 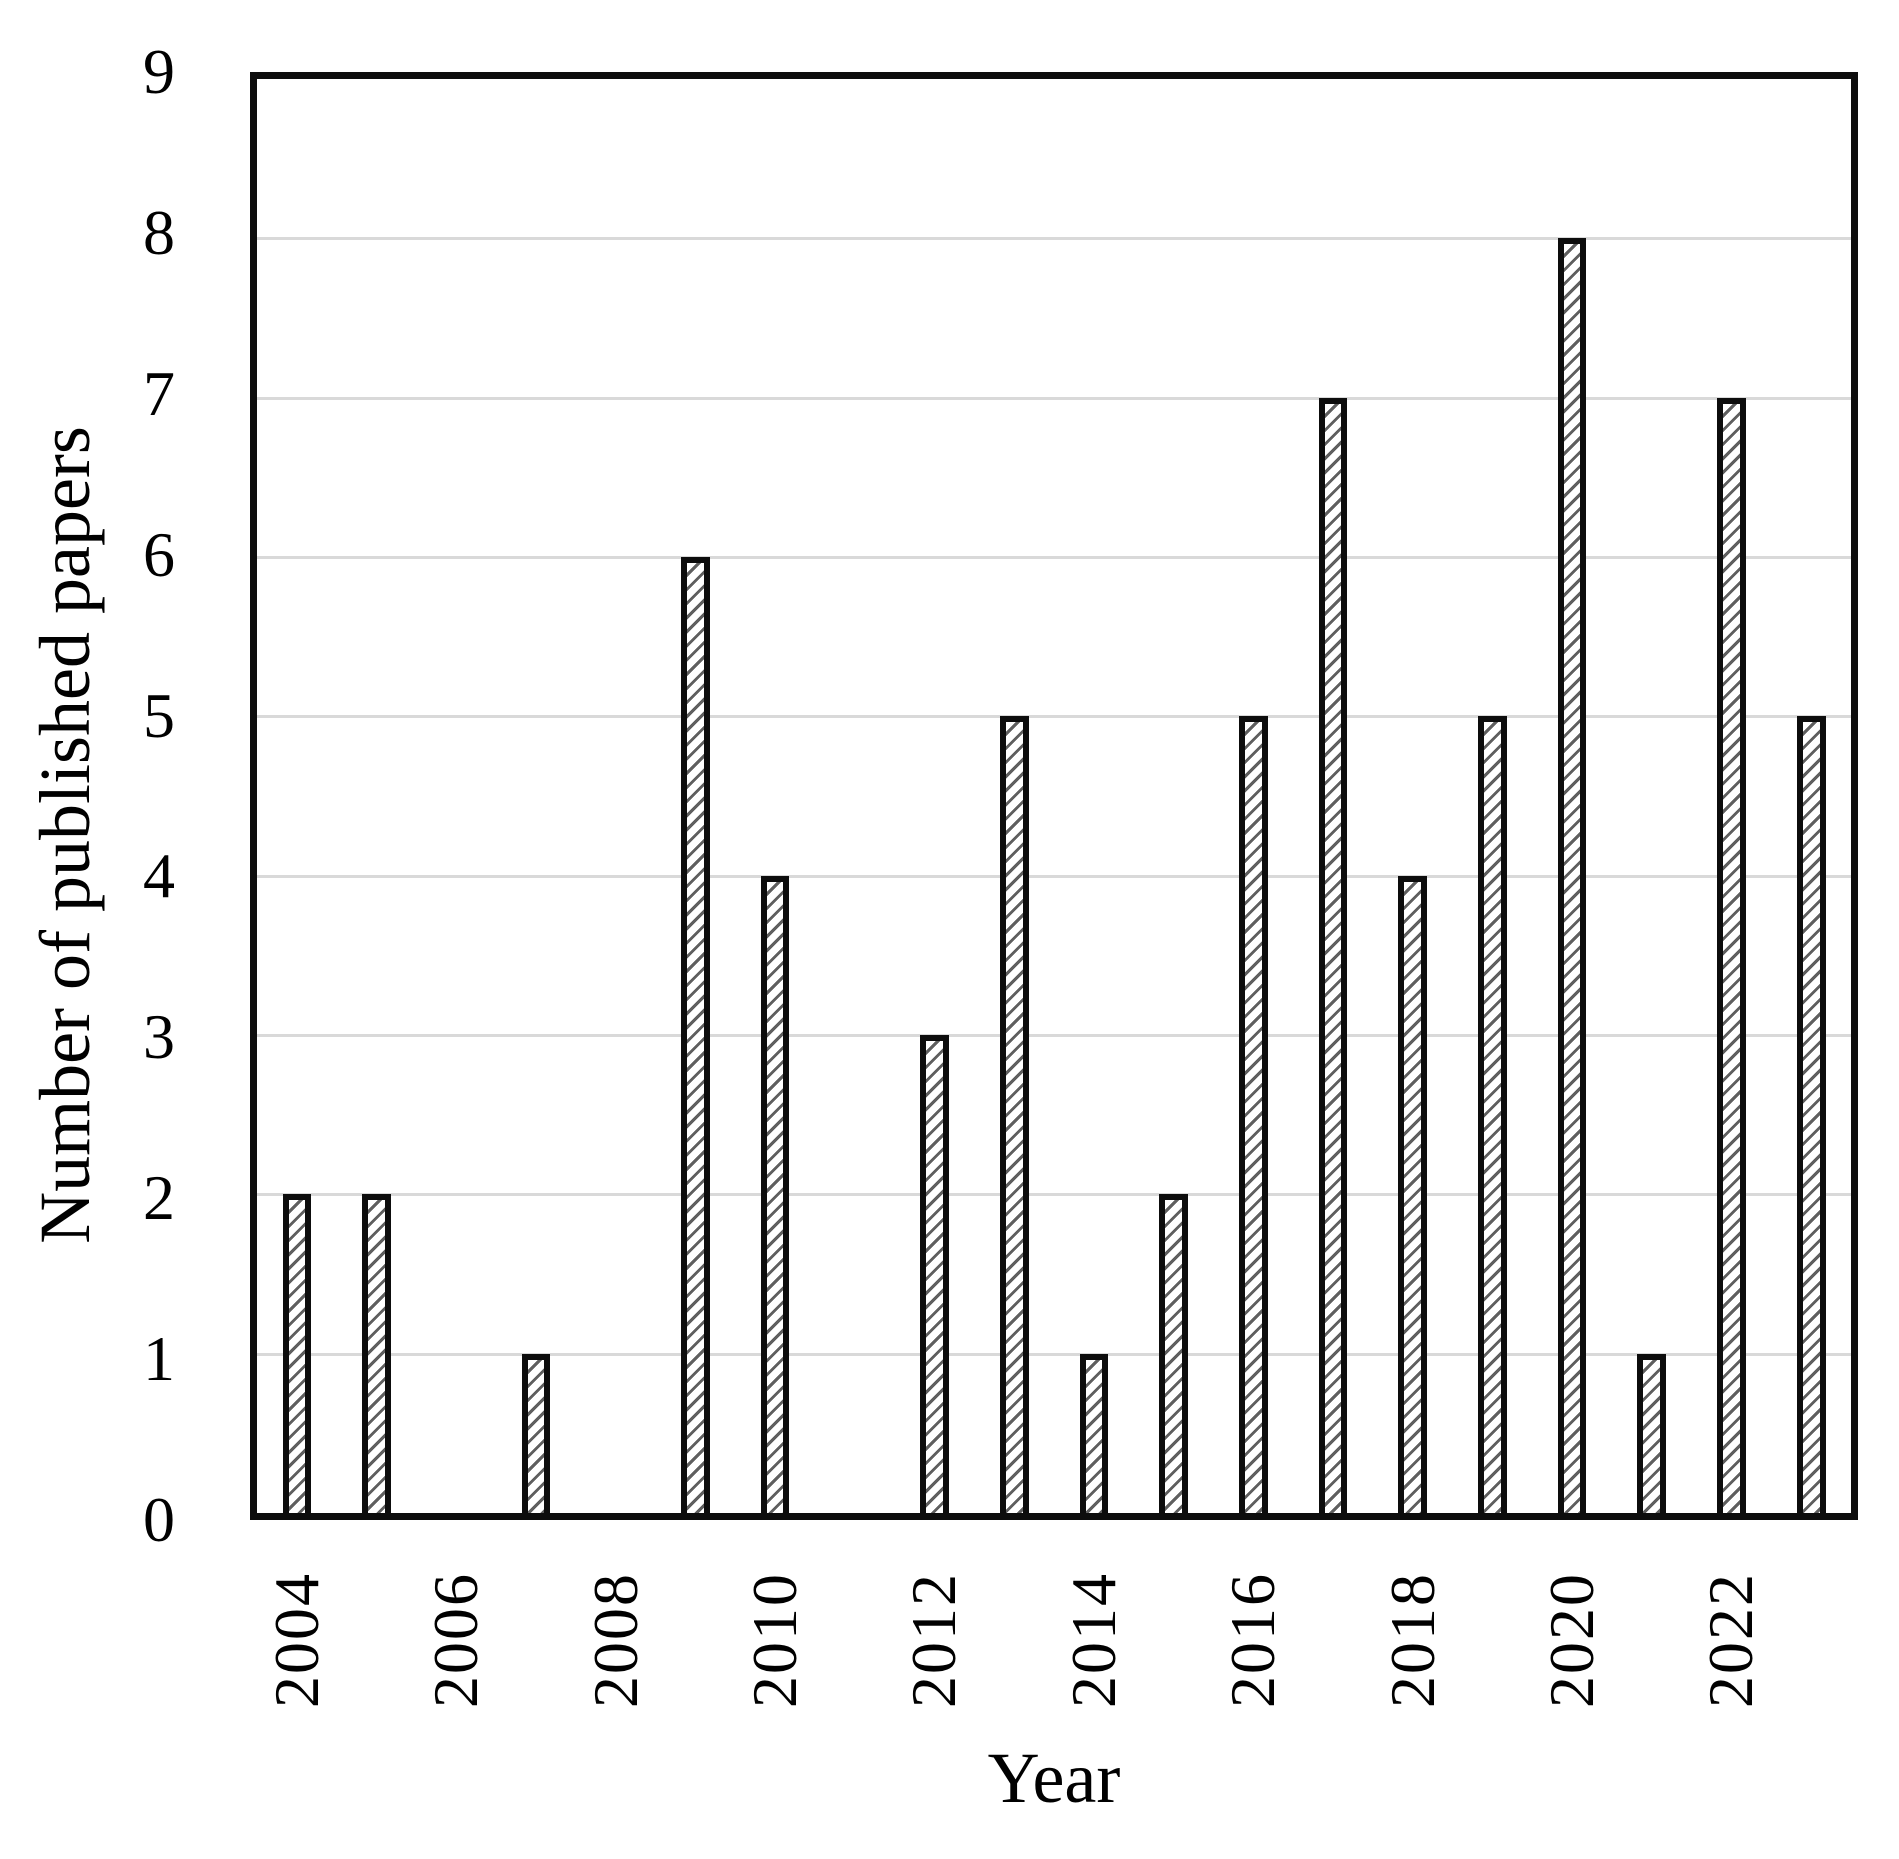 I want to click on bar-2004, so click(x=297, y=1353).